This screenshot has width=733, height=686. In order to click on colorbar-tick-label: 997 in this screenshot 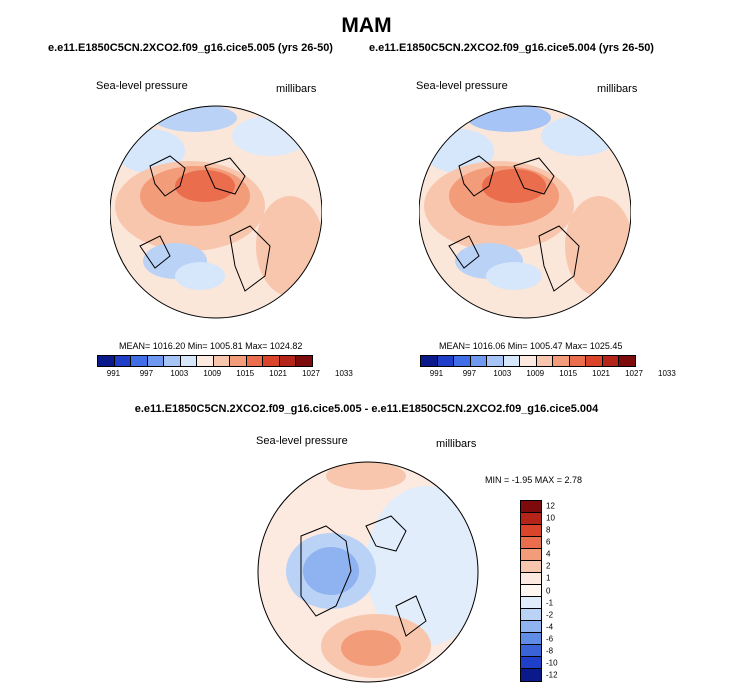, I will do `click(146, 373)`.